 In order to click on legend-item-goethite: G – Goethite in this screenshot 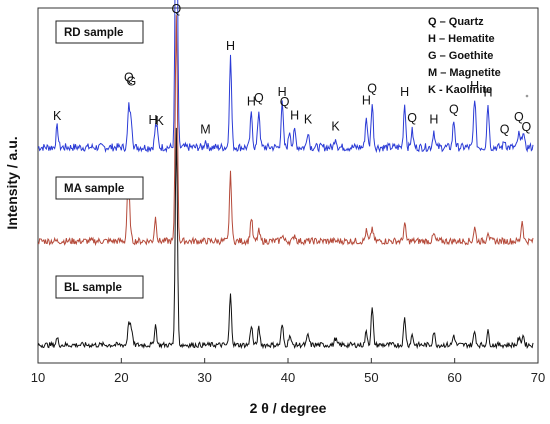, I will do `click(460, 56)`.